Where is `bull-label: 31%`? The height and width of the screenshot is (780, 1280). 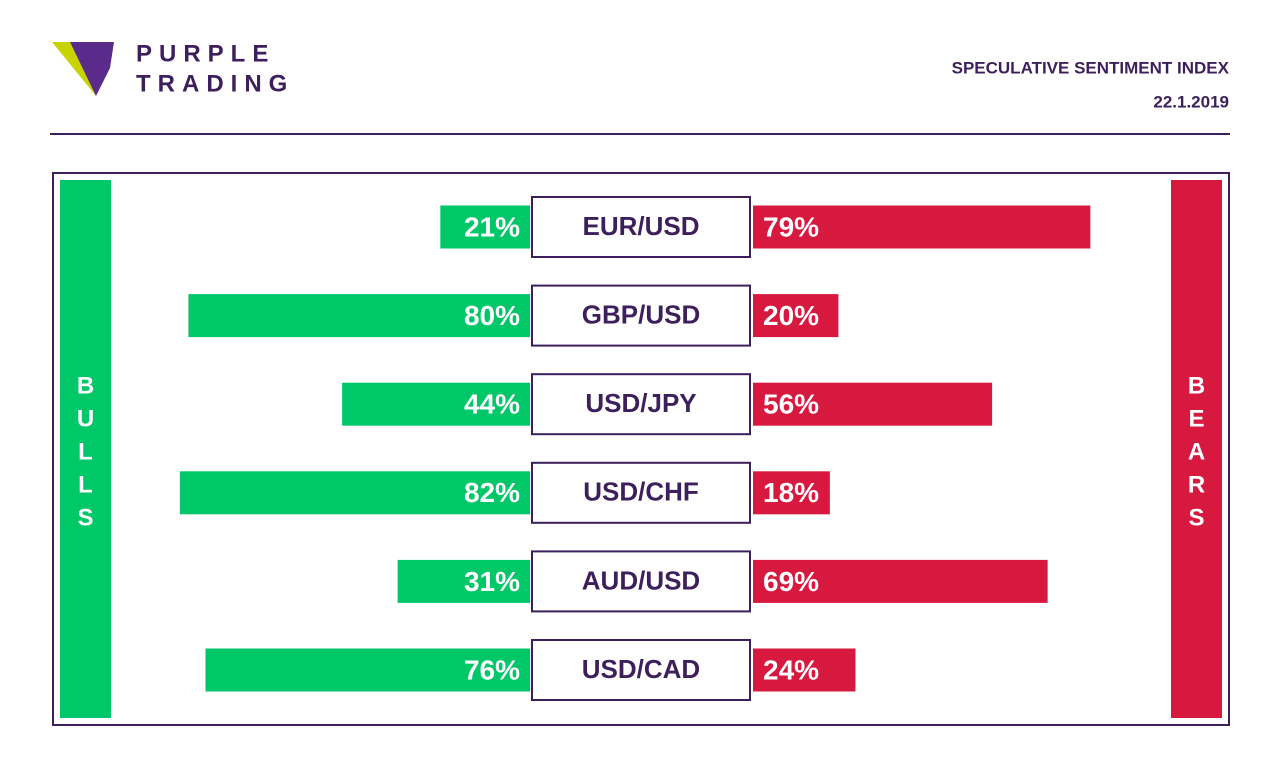
bull-label: 31% is located at coordinates (492, 581).